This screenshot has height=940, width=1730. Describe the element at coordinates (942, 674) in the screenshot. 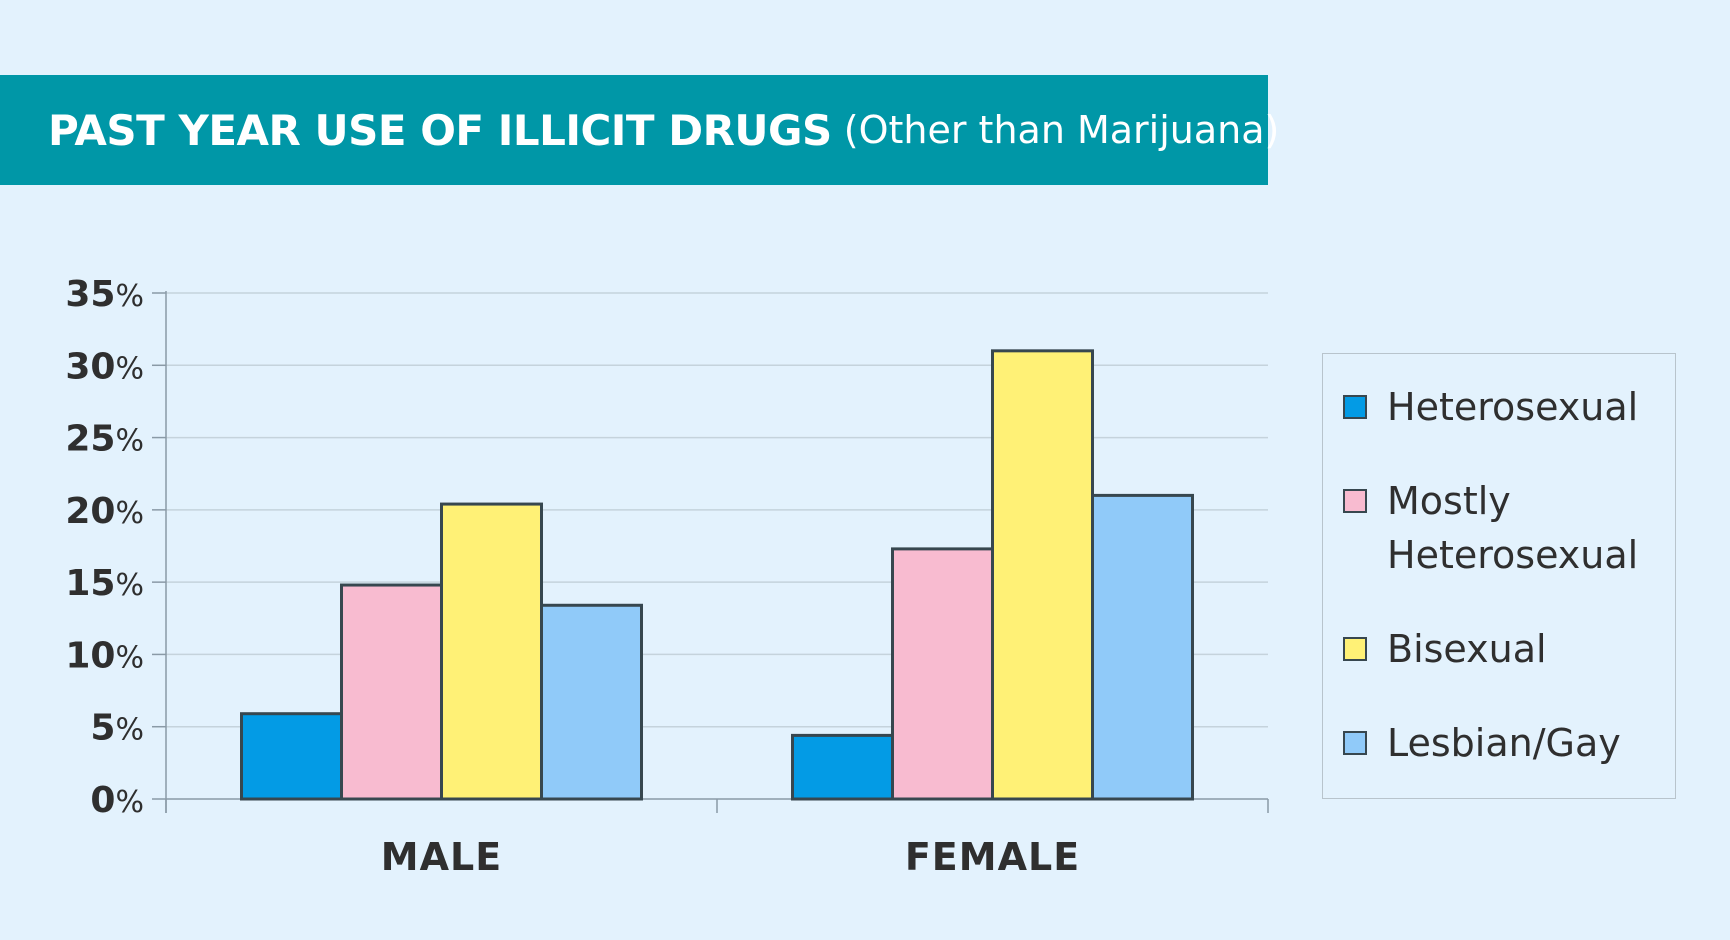

I see `bar-female-mostly-heterosexual` at that location.